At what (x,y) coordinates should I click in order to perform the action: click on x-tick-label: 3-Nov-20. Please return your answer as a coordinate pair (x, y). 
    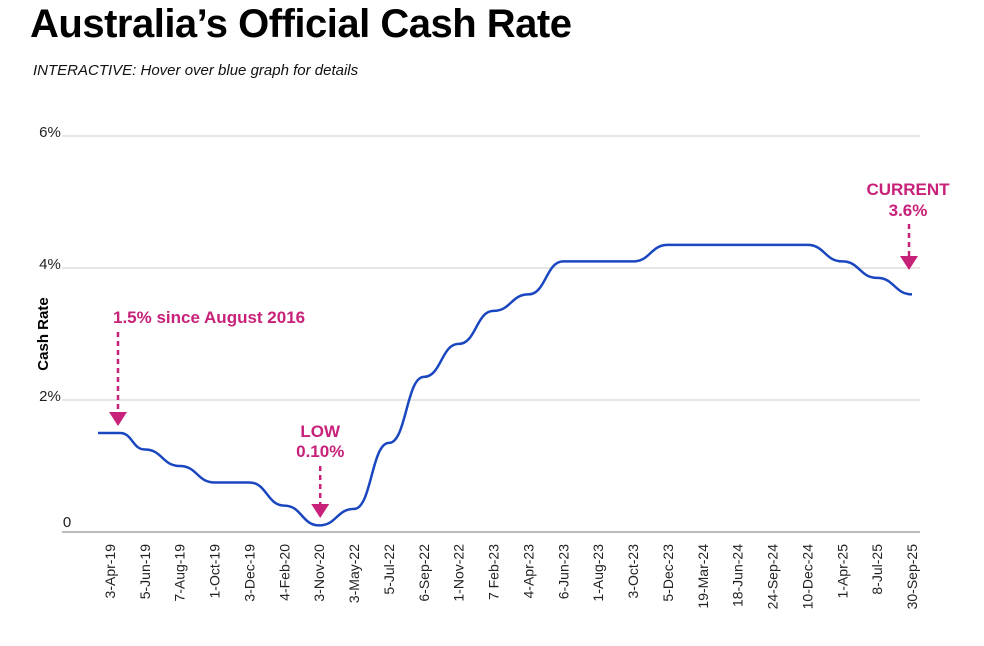
    Looking at the image, I should click on (319, 573).